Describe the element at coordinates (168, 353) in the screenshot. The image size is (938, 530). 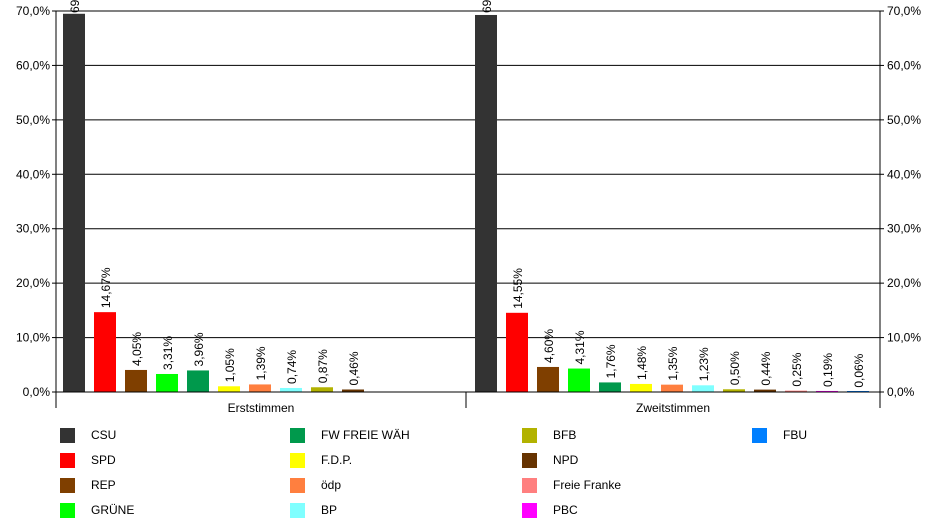
I see `data-label: 3,31%` at that location.